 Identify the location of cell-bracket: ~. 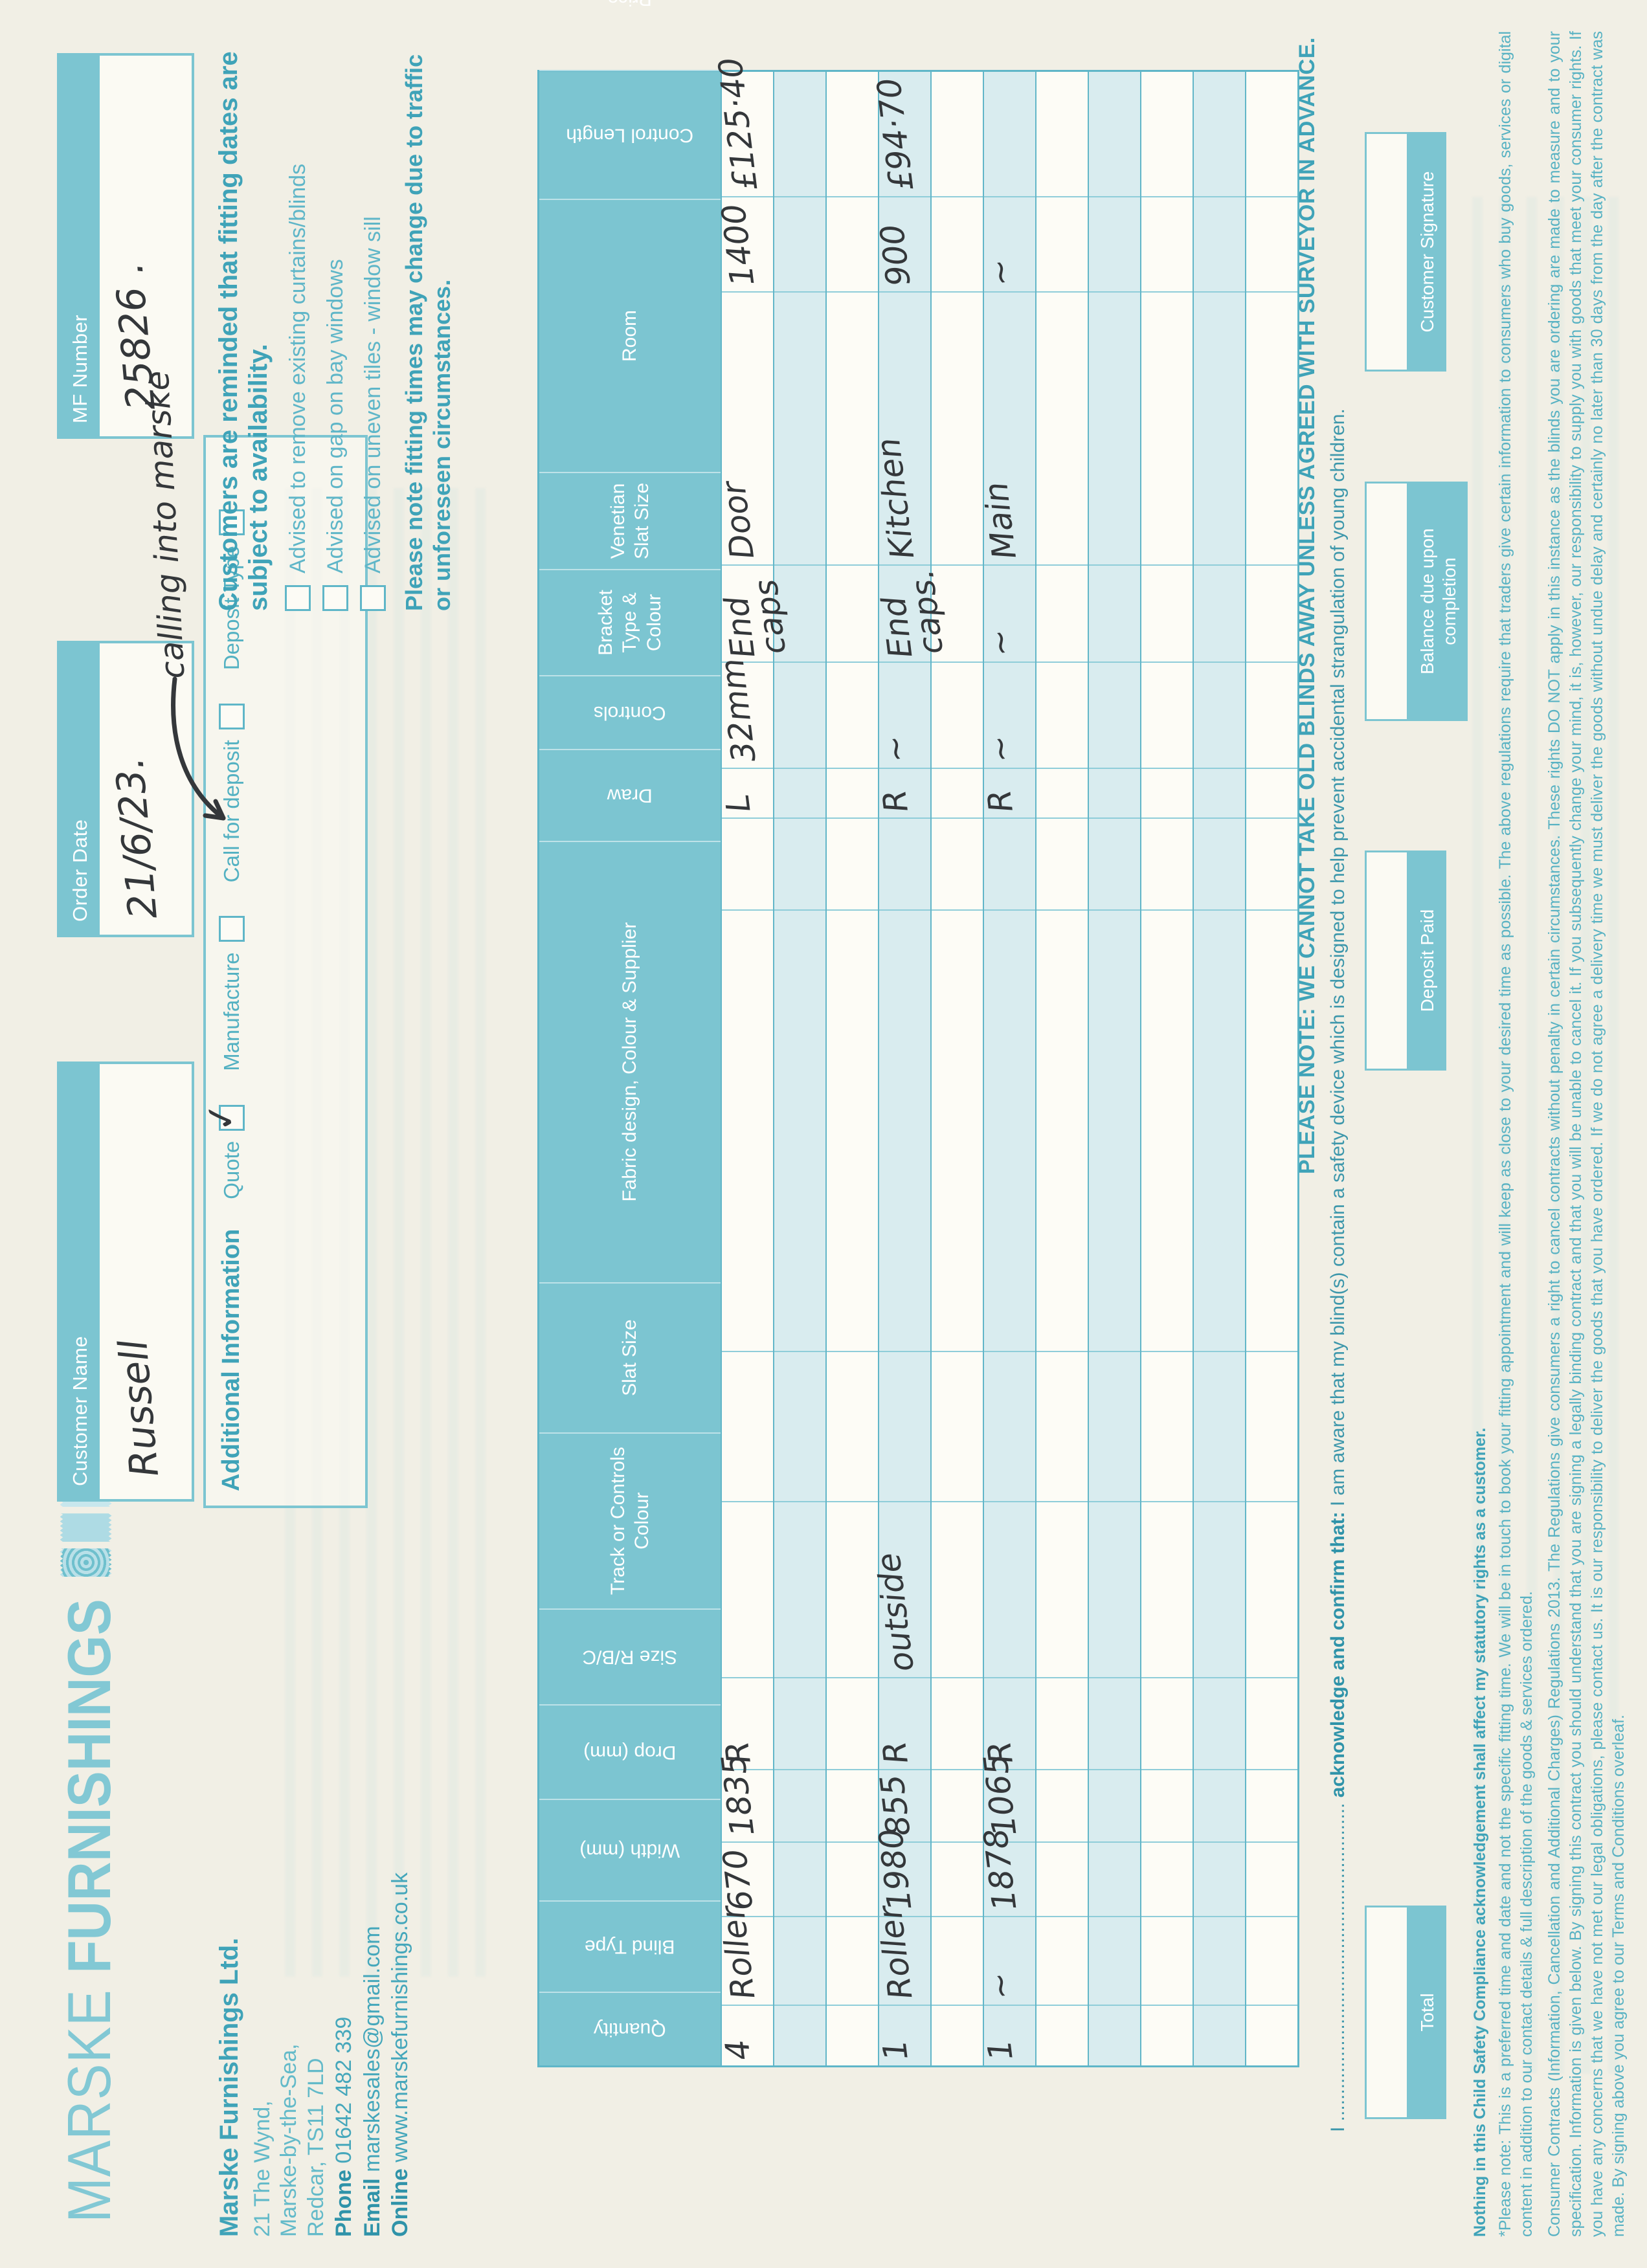
(1007, 715).